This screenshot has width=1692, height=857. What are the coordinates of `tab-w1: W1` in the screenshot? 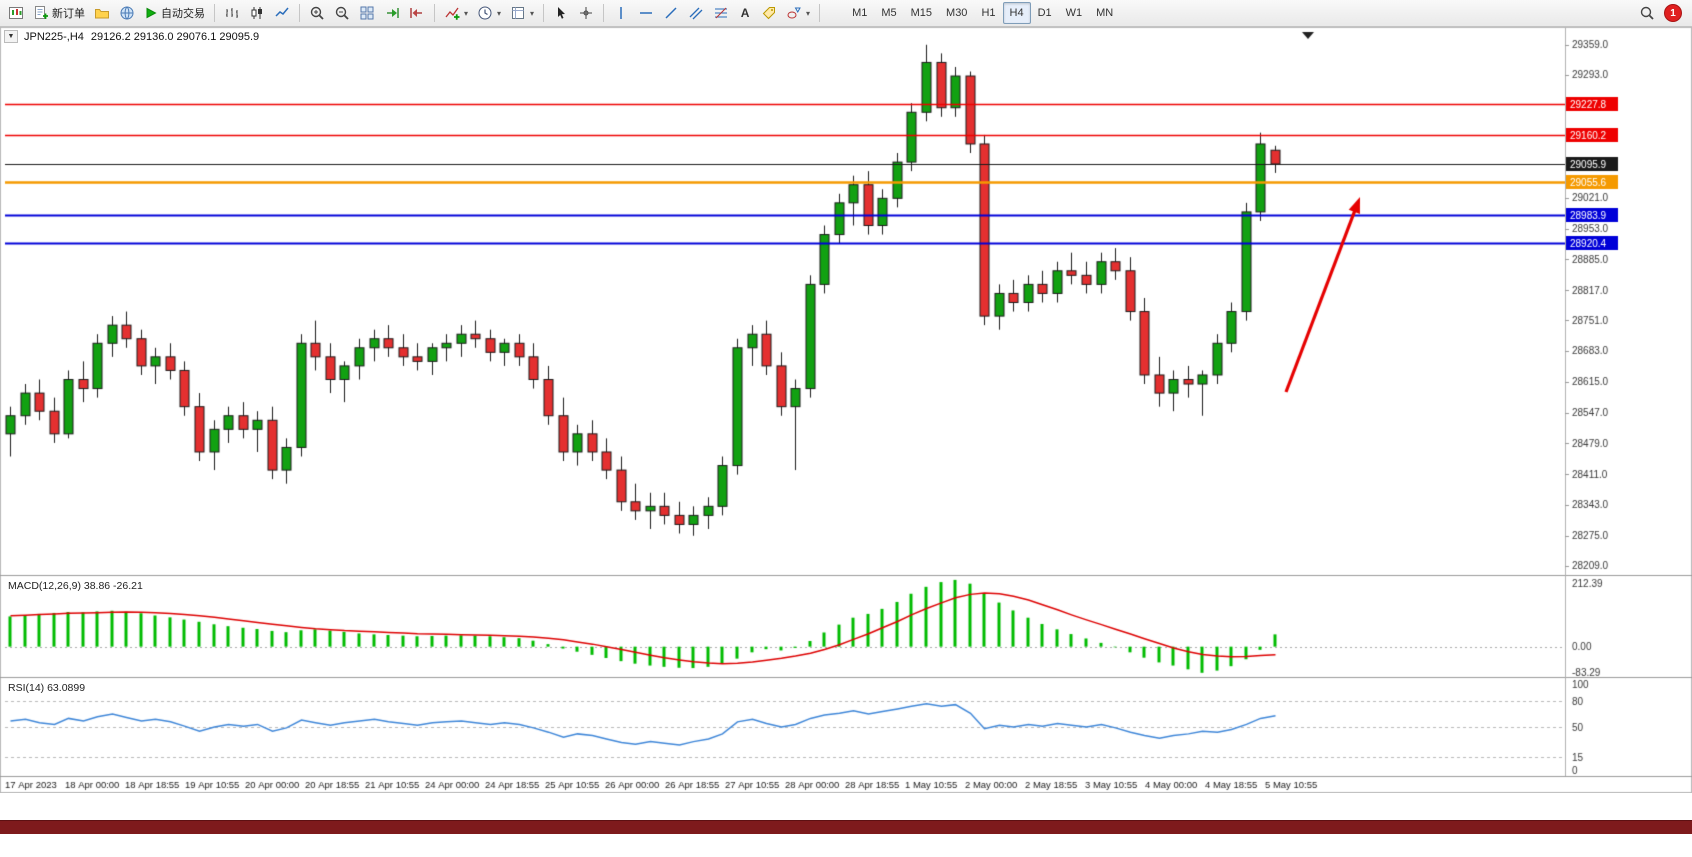 It's located at (1074, 13).